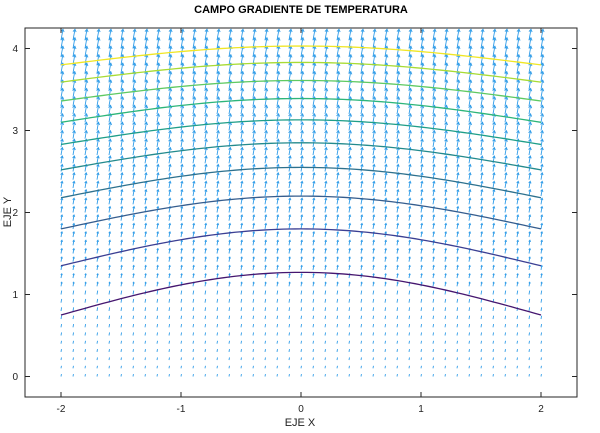  What do you see at coordinates (421, 409) in the screenshot?
I see `x-tick-label: 1` at bounding box center [421, 409].